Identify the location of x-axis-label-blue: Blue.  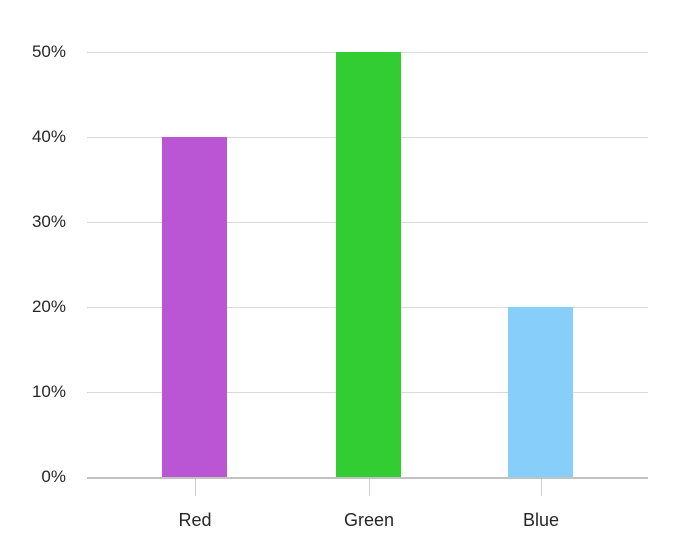
(541, 520).